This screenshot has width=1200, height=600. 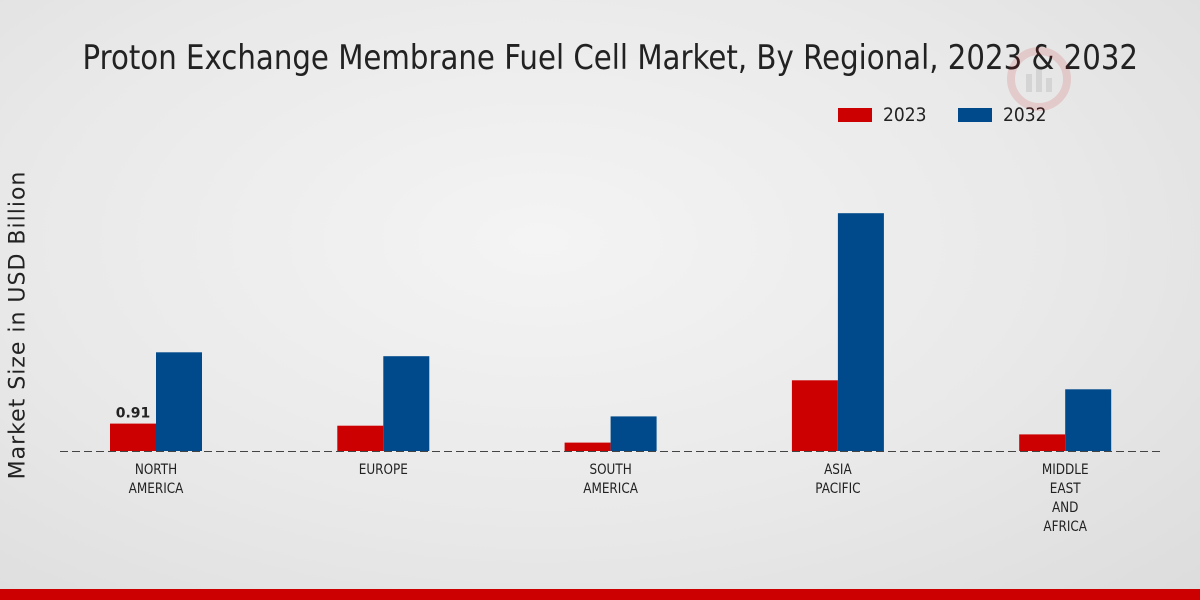 What do you see at coordinates (855, 115) in the screenshot?
I see `legend-swatch-2023` at bounding box center [855, 115].